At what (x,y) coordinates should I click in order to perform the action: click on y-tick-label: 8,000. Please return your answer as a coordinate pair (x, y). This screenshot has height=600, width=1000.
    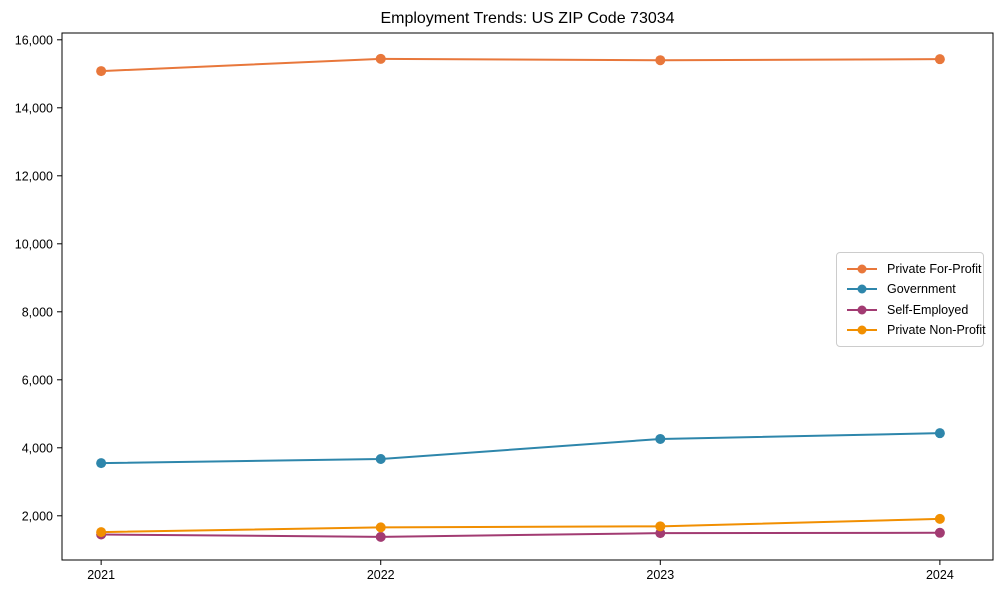
    Looking at the image, I should click on (37, 312).